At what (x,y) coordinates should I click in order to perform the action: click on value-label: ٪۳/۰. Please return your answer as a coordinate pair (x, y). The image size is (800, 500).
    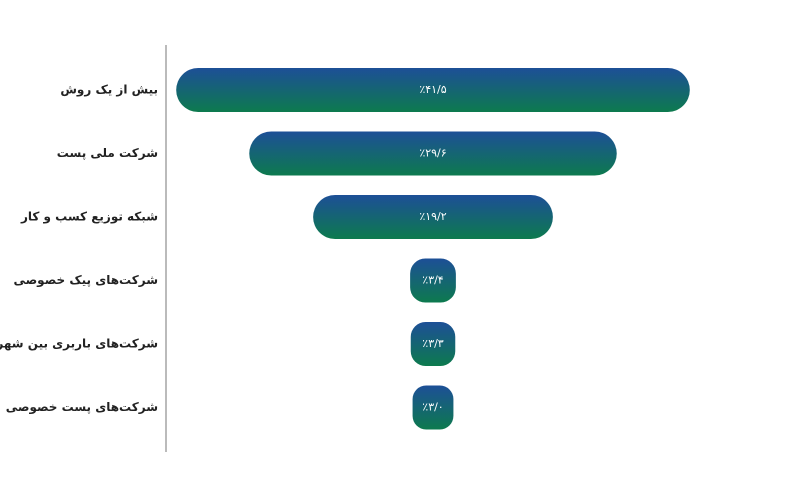
    Looking at the image, I should click on (432, 407).